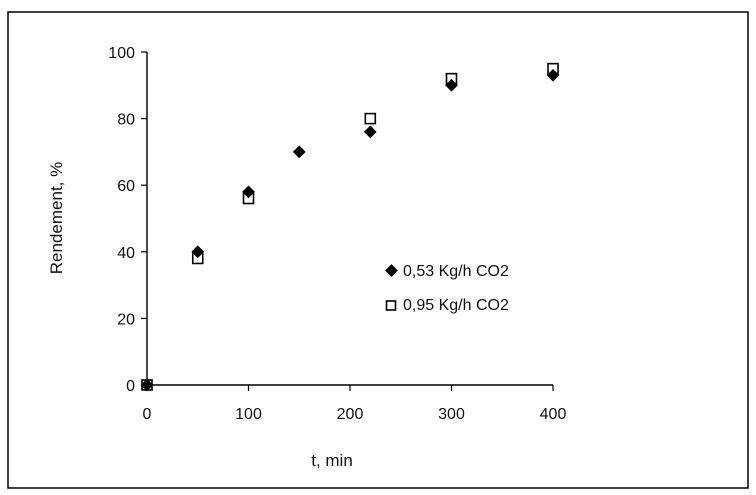 The width and height of the screenshot is (756, 495). I want to click on legend-label-1: 0,95 Kg/h CO2, so click(456, 305).